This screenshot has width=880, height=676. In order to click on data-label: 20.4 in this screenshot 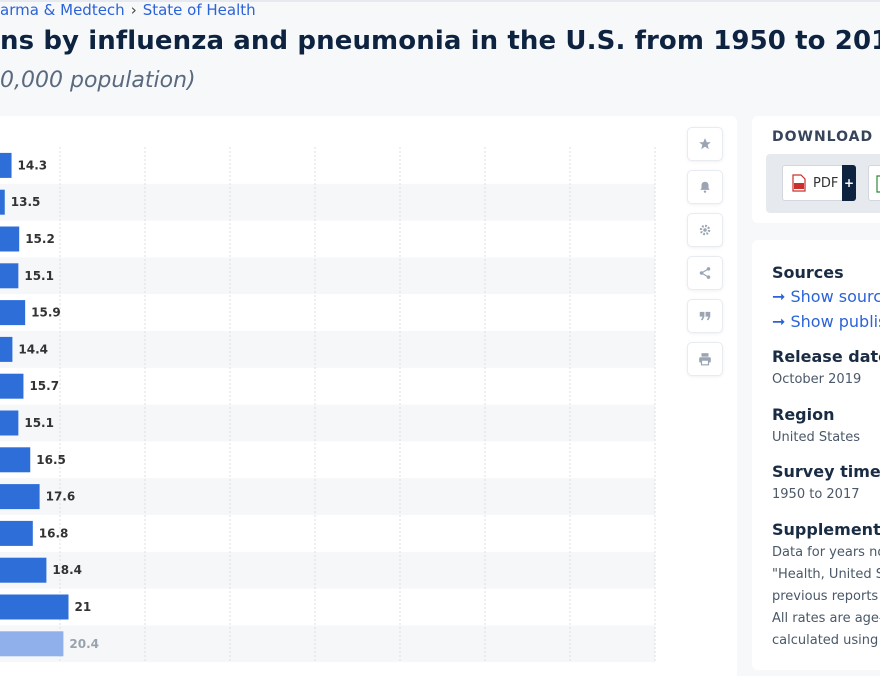, I will do `click(84, 644)`.